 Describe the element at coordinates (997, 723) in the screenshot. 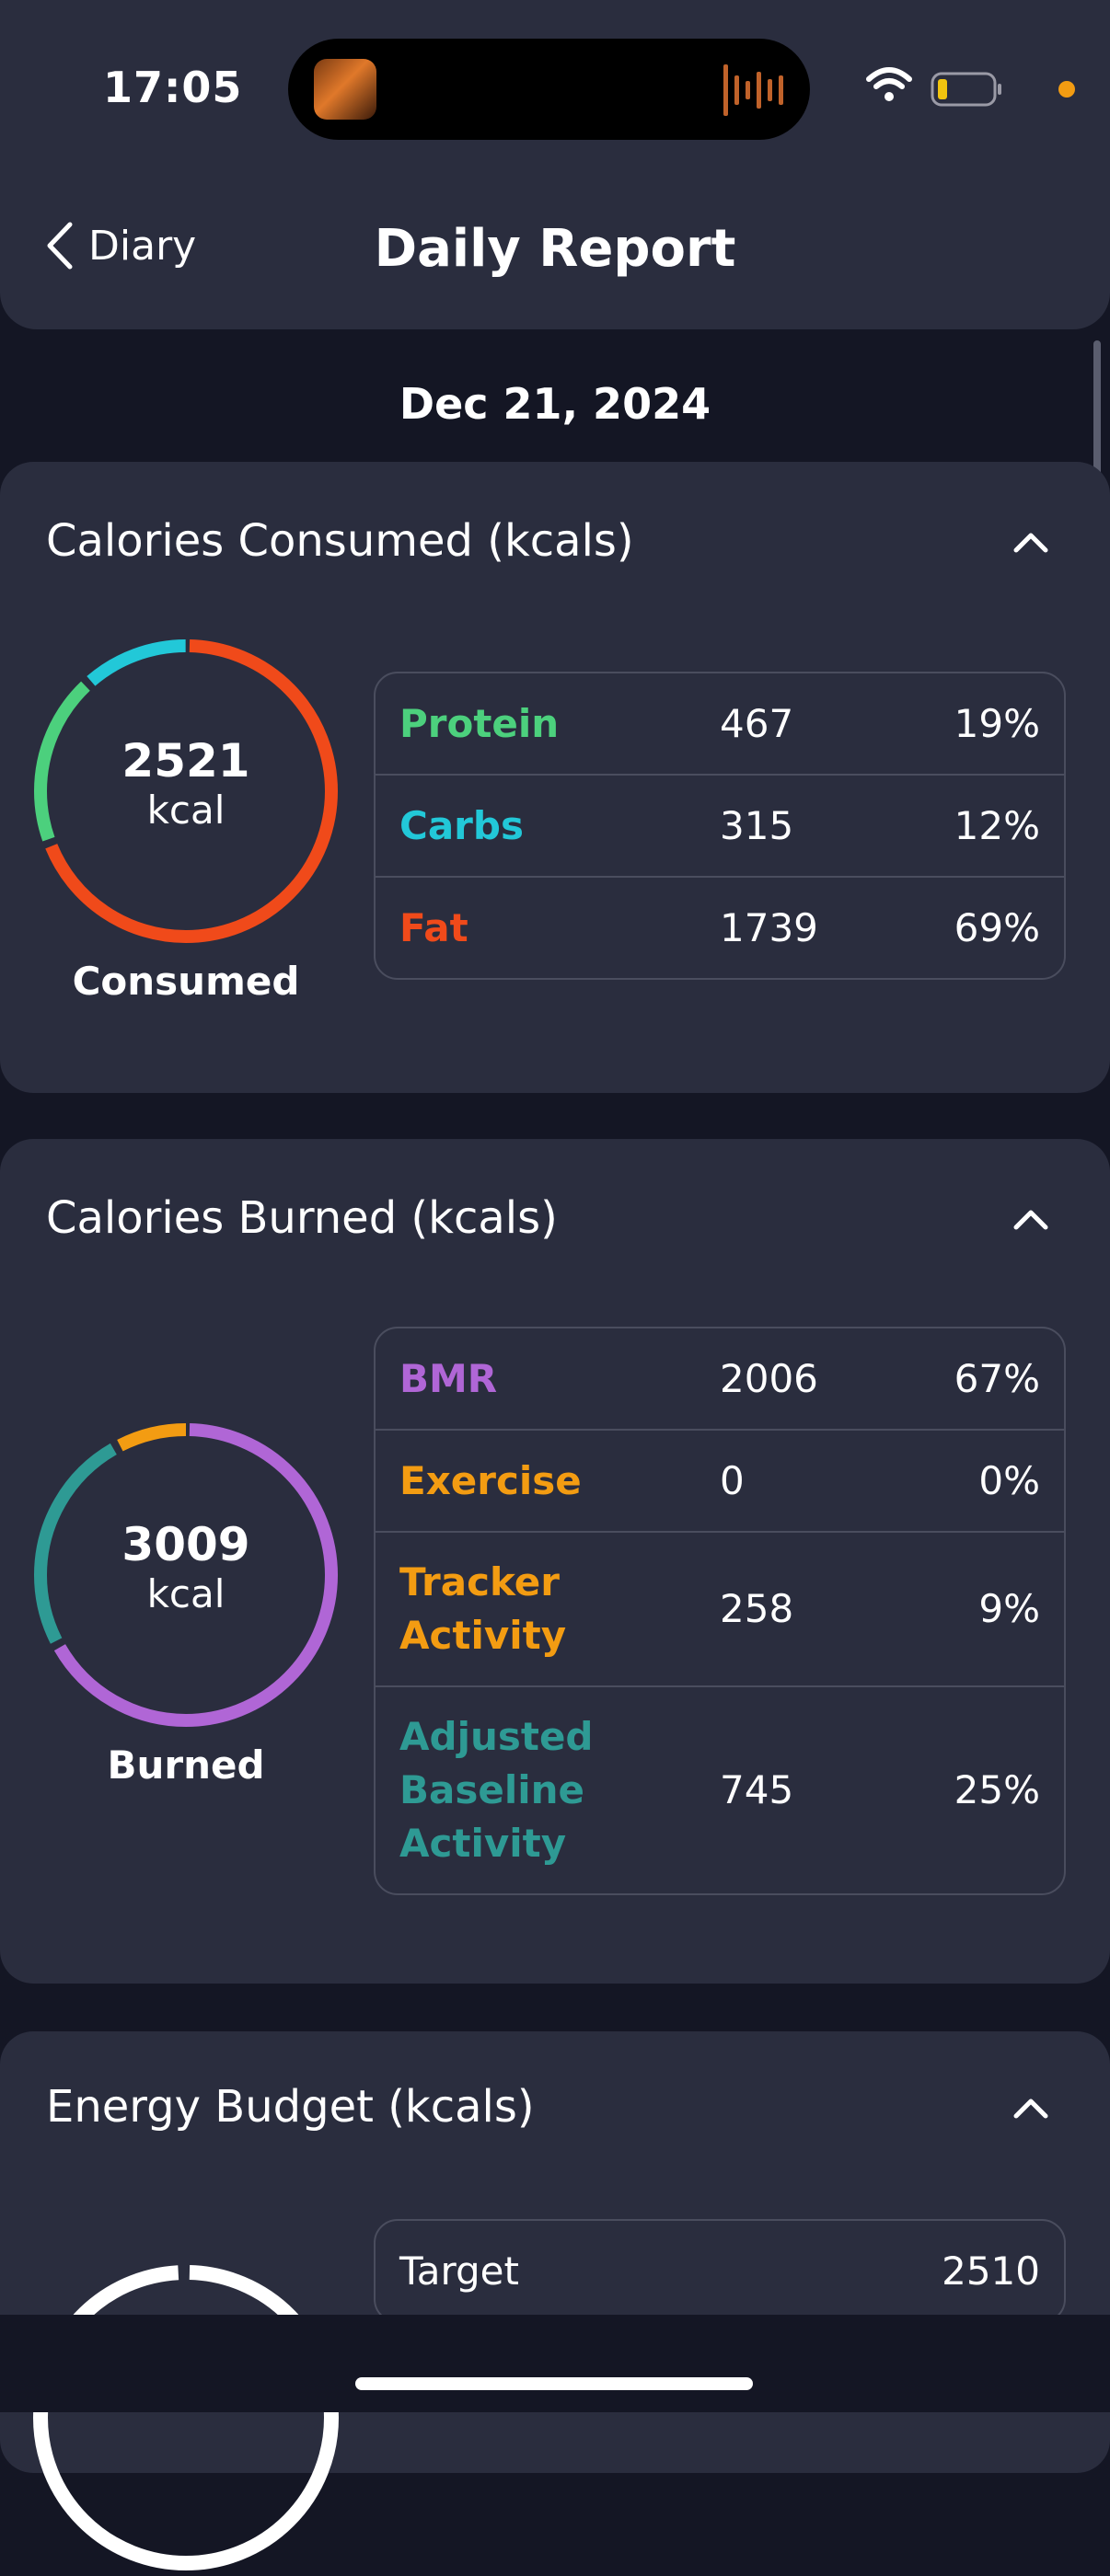

I see `row-percent: 19%` at that location.